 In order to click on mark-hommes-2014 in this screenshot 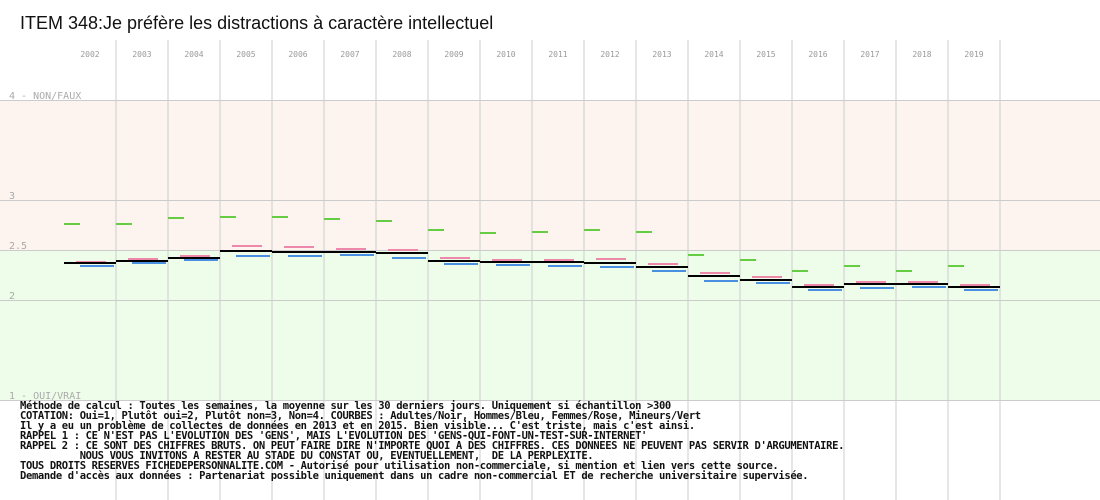, I will do `click(721, 281)`.